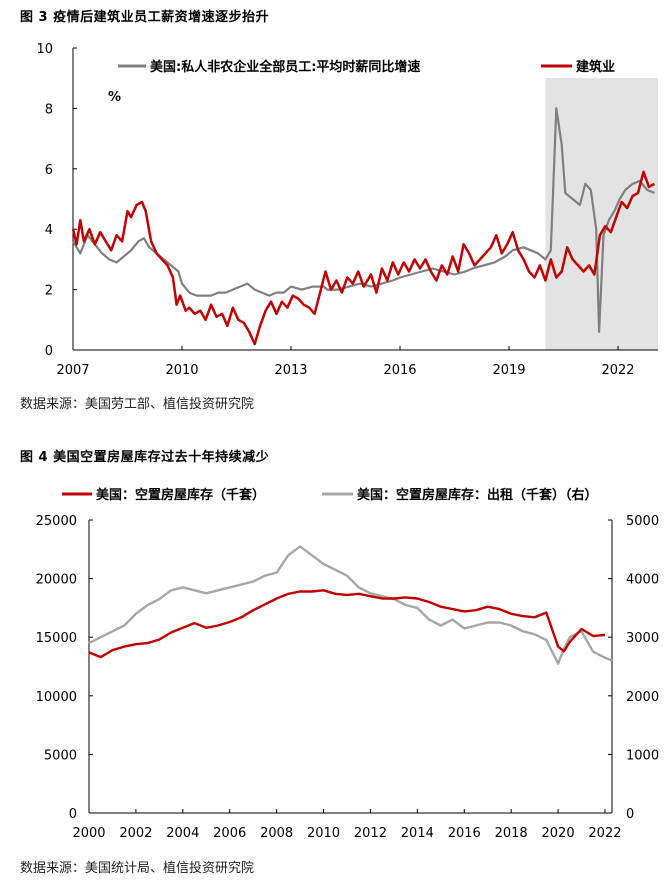 The width and height of the screenshot is (672, 886). I want to click on shaded-region, so click(601, 214).